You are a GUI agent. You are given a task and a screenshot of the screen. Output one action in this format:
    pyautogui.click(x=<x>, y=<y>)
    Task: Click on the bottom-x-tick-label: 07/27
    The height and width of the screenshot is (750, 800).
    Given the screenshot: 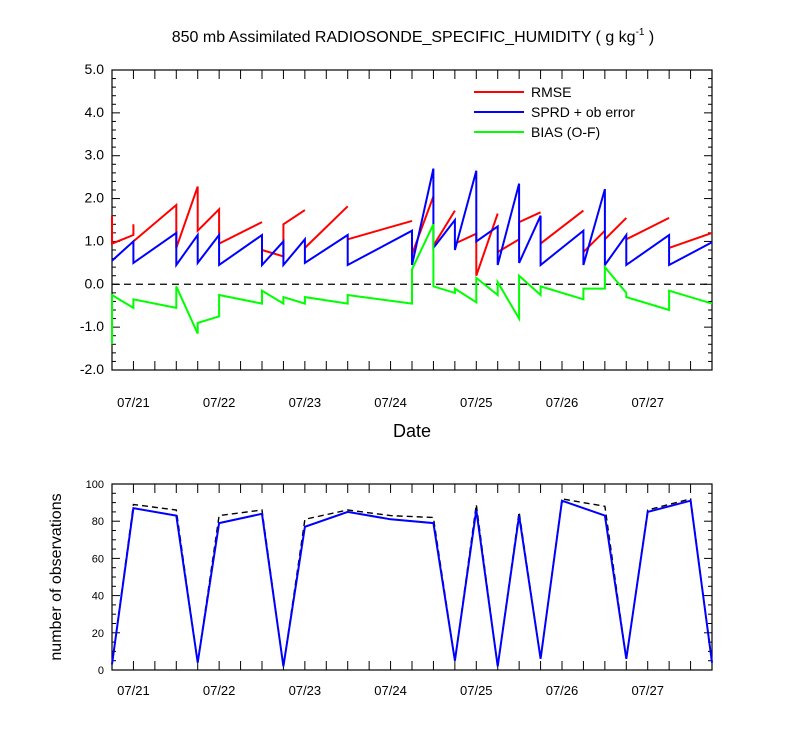 What is the action you would take?
    pyautogui.click(x=647, y=690)
    